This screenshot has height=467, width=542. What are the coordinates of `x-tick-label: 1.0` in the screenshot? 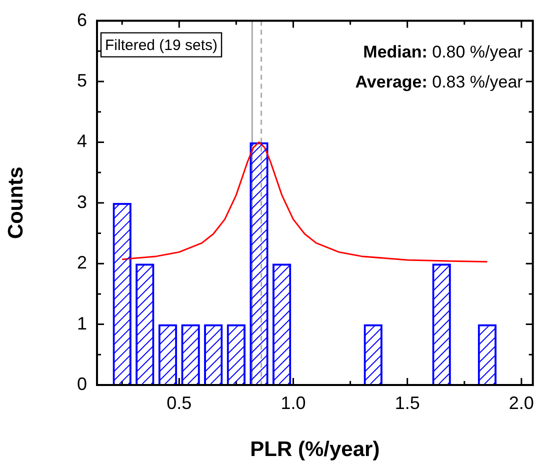 It's located at (293, 402).